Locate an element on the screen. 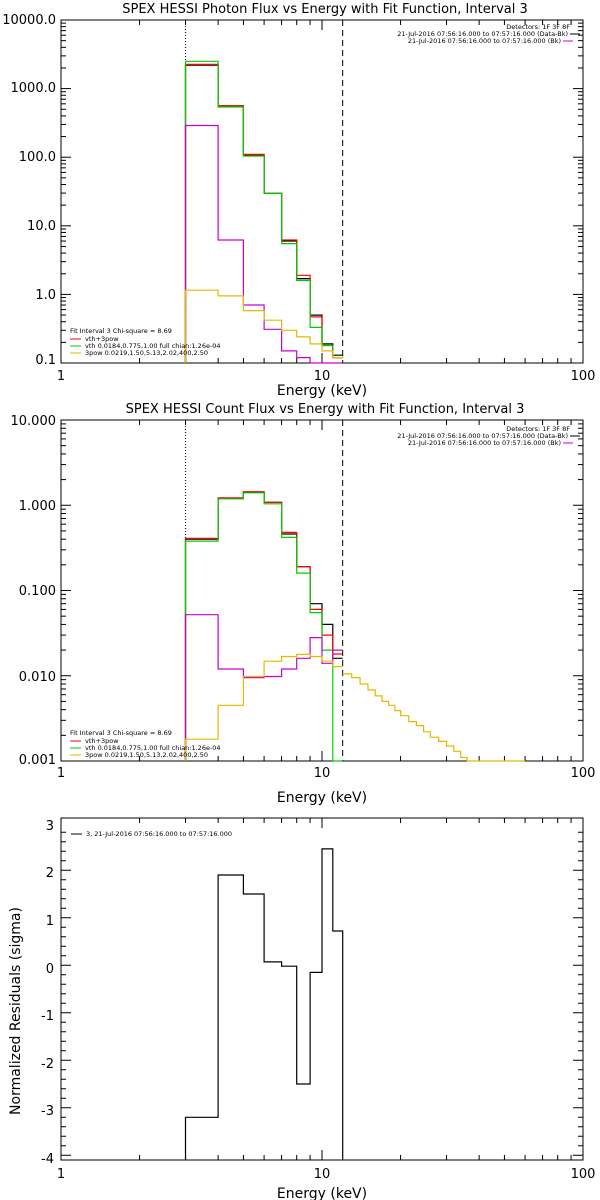 The image size is (600, 1200). count-ytick-10.000: 10.000 is located at coordinates (34, 421).